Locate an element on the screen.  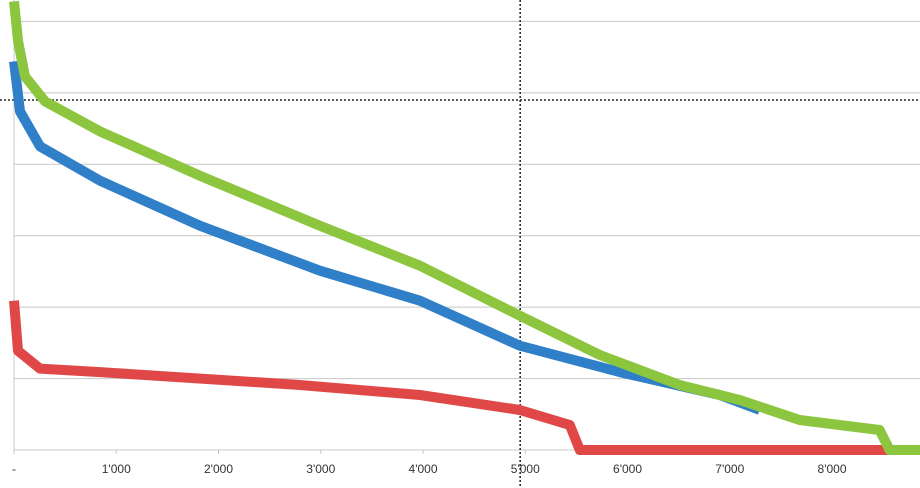
x-tick-label: 7'000 is located at coordinates (729, 469).